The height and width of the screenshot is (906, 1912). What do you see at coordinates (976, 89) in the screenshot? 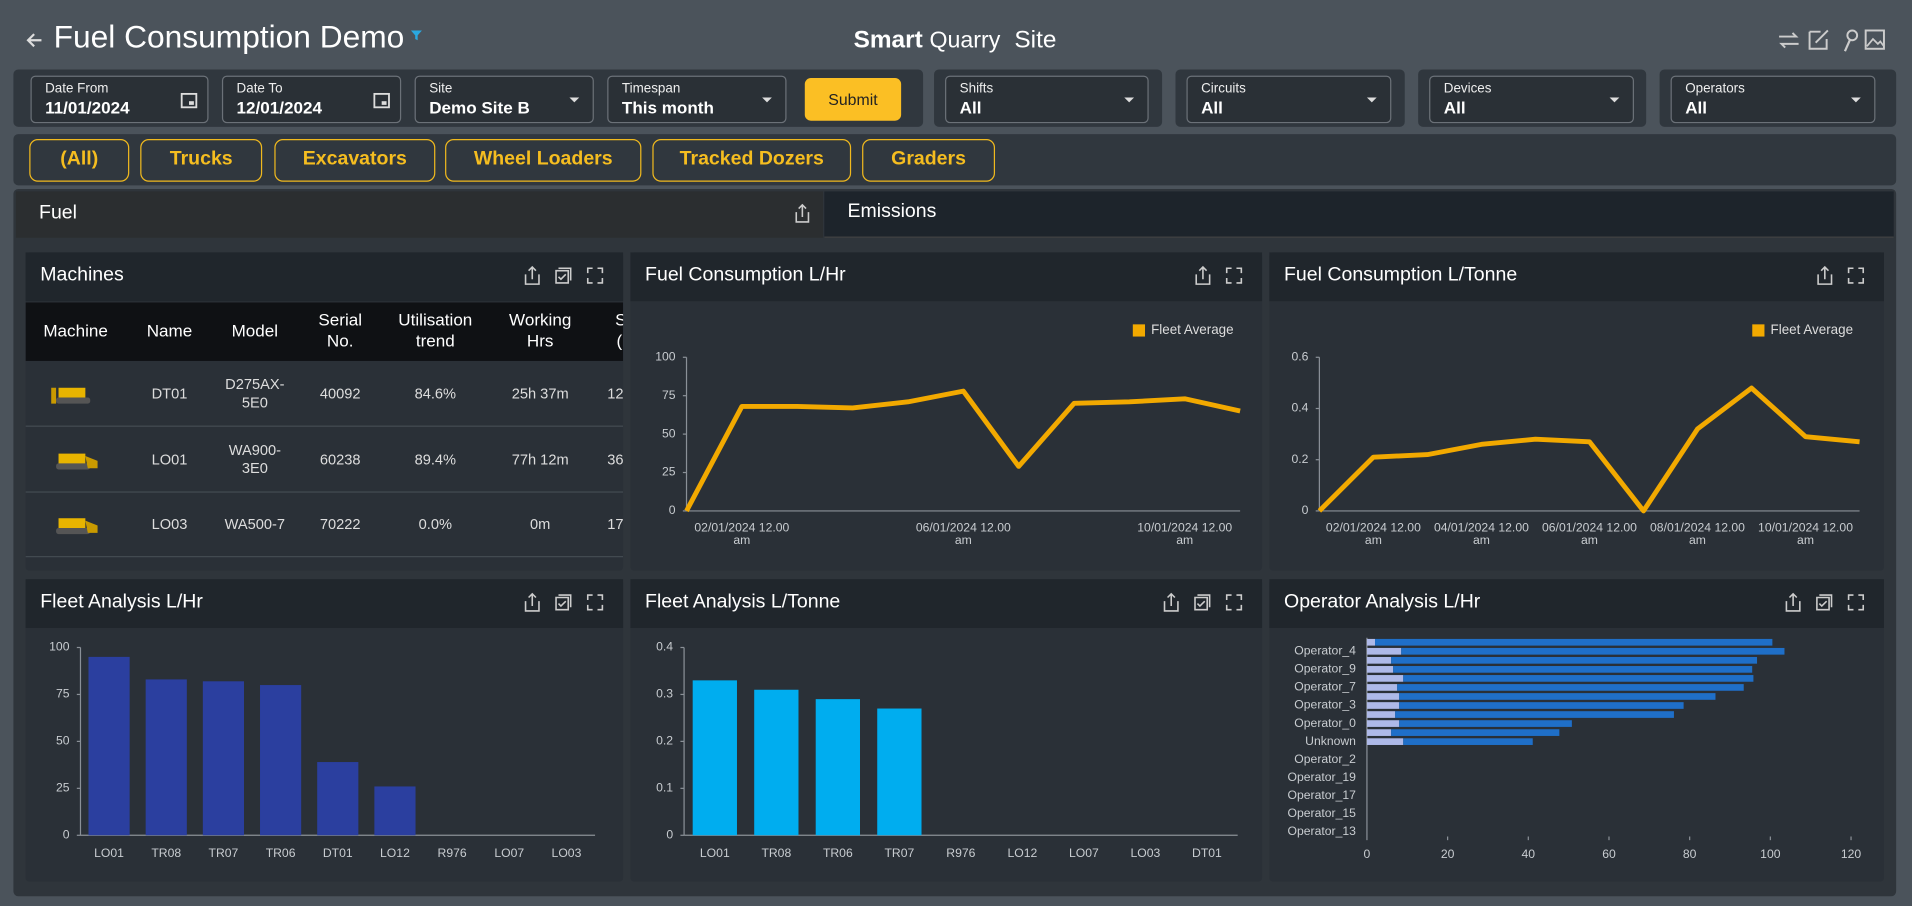
I see `filter-label: Shifts` at bounding box center [976, 89].